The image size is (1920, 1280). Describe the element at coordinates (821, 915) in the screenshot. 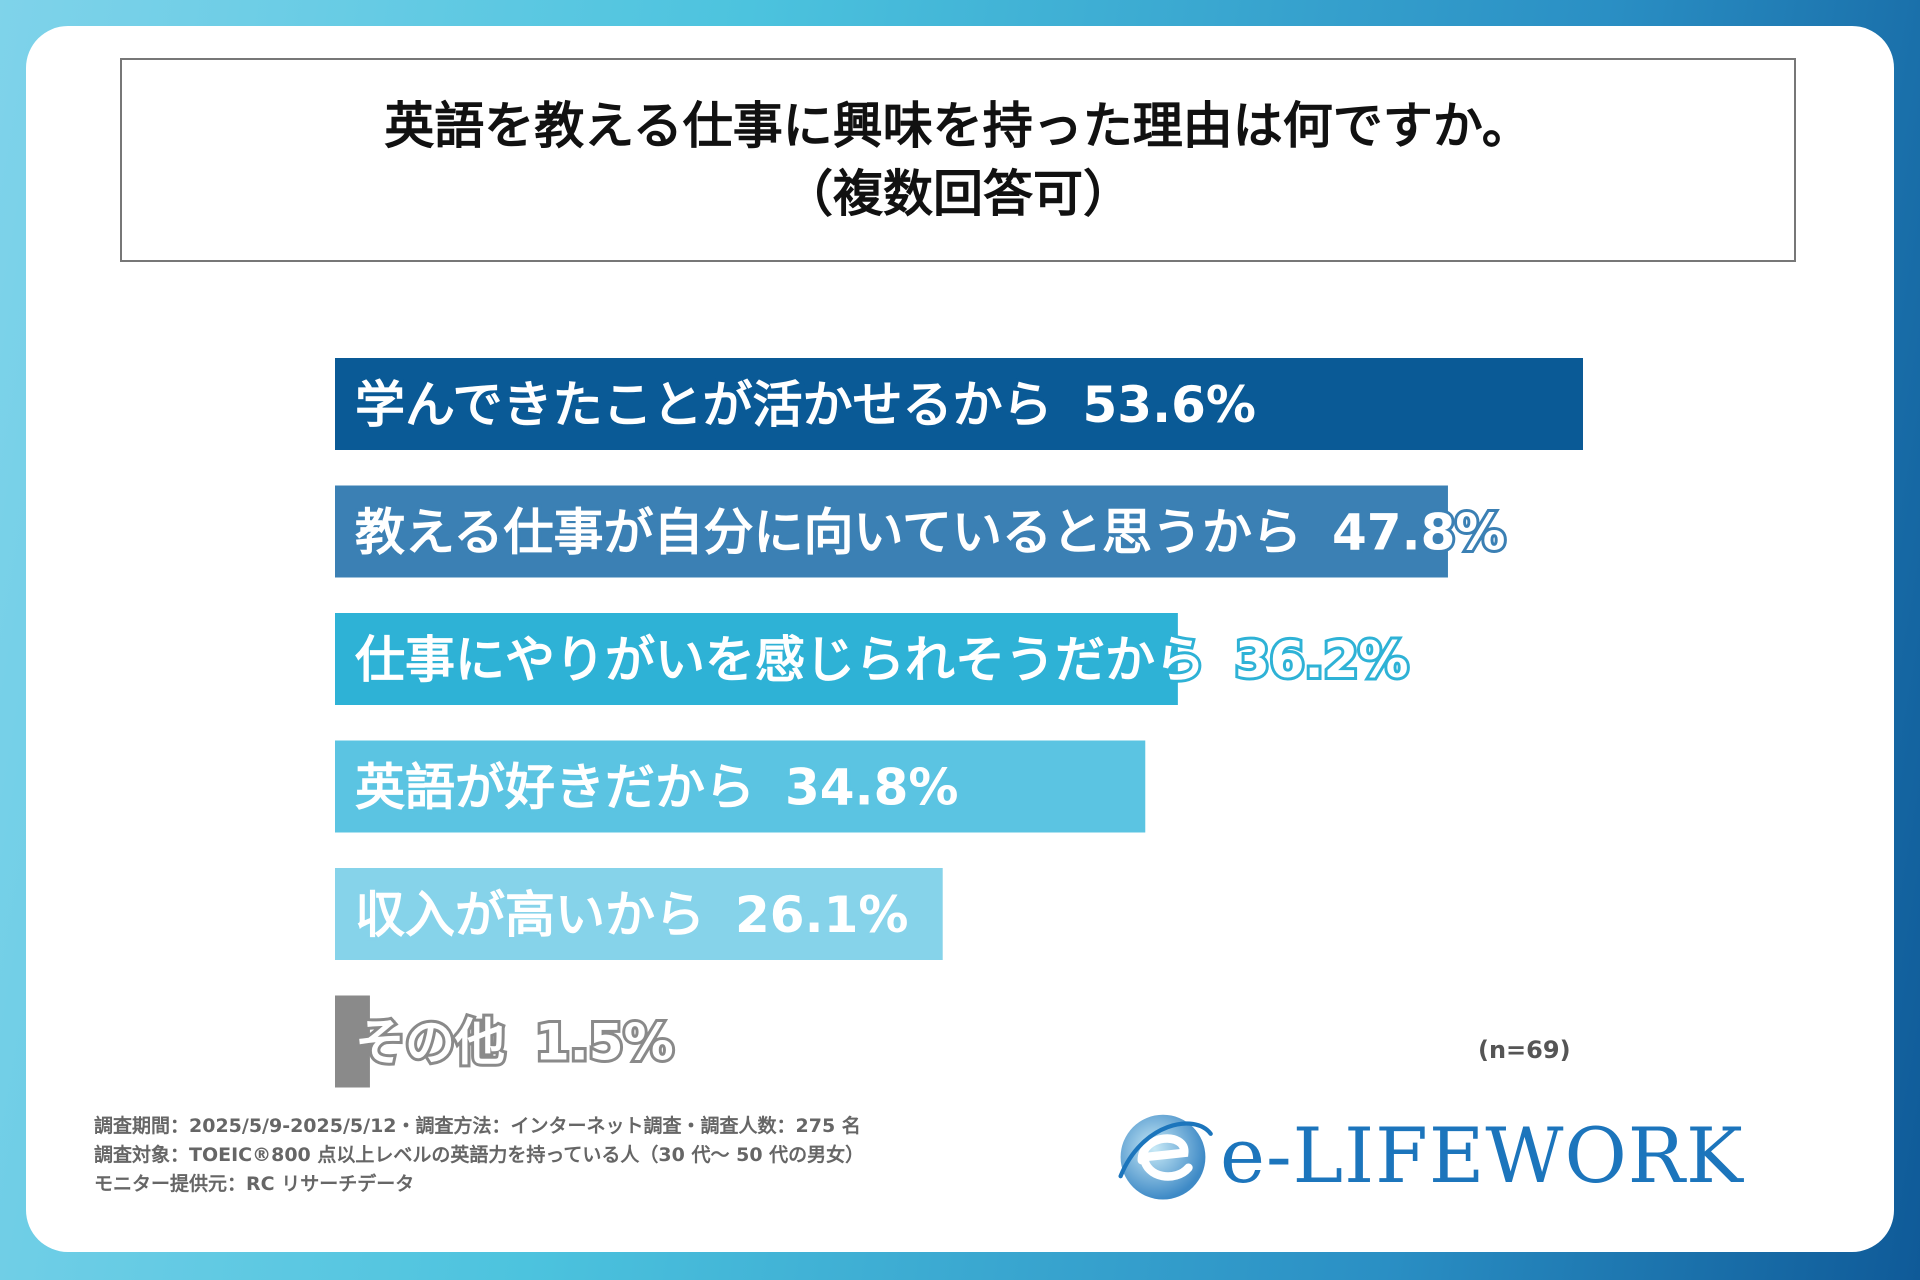

I see `value-label: 26.1%` at that location.